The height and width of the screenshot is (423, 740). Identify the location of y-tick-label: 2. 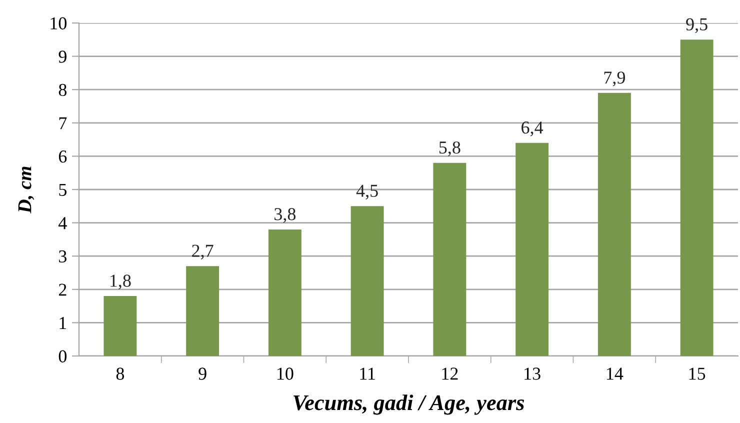
(62, 290).